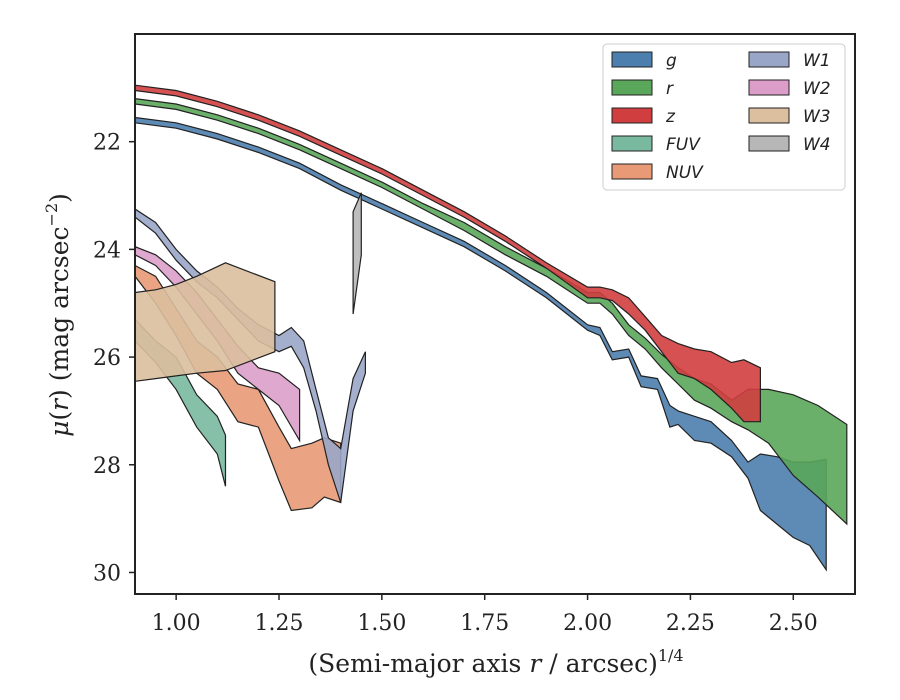 This screenshot has height=700, width=900. What do you see at coordinates (632, 59) in the screenshot?
I see `legend-swatch-g` at bounding box center [632, 59].